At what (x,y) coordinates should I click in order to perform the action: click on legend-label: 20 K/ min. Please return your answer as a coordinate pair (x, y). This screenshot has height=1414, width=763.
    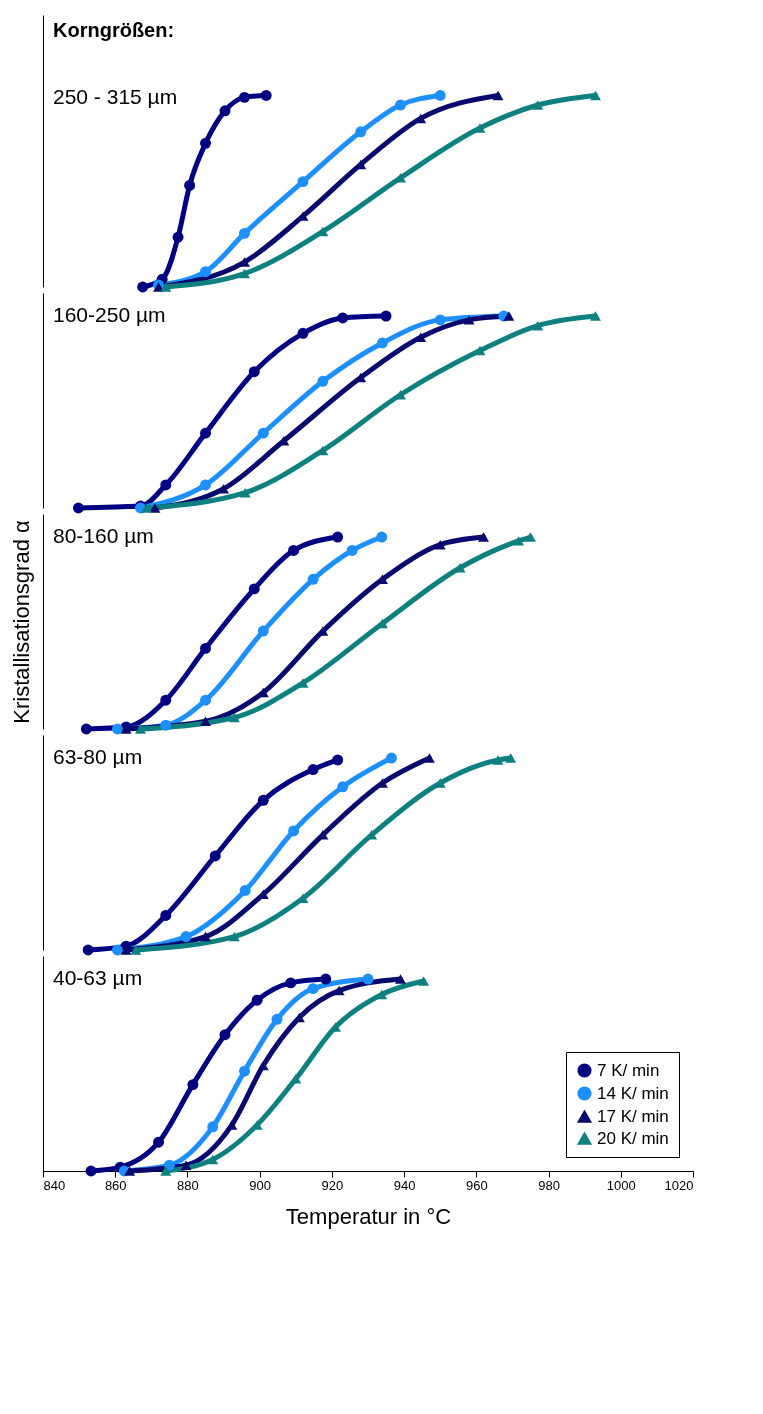
    Looking at the image, I should click on (633, 1138).